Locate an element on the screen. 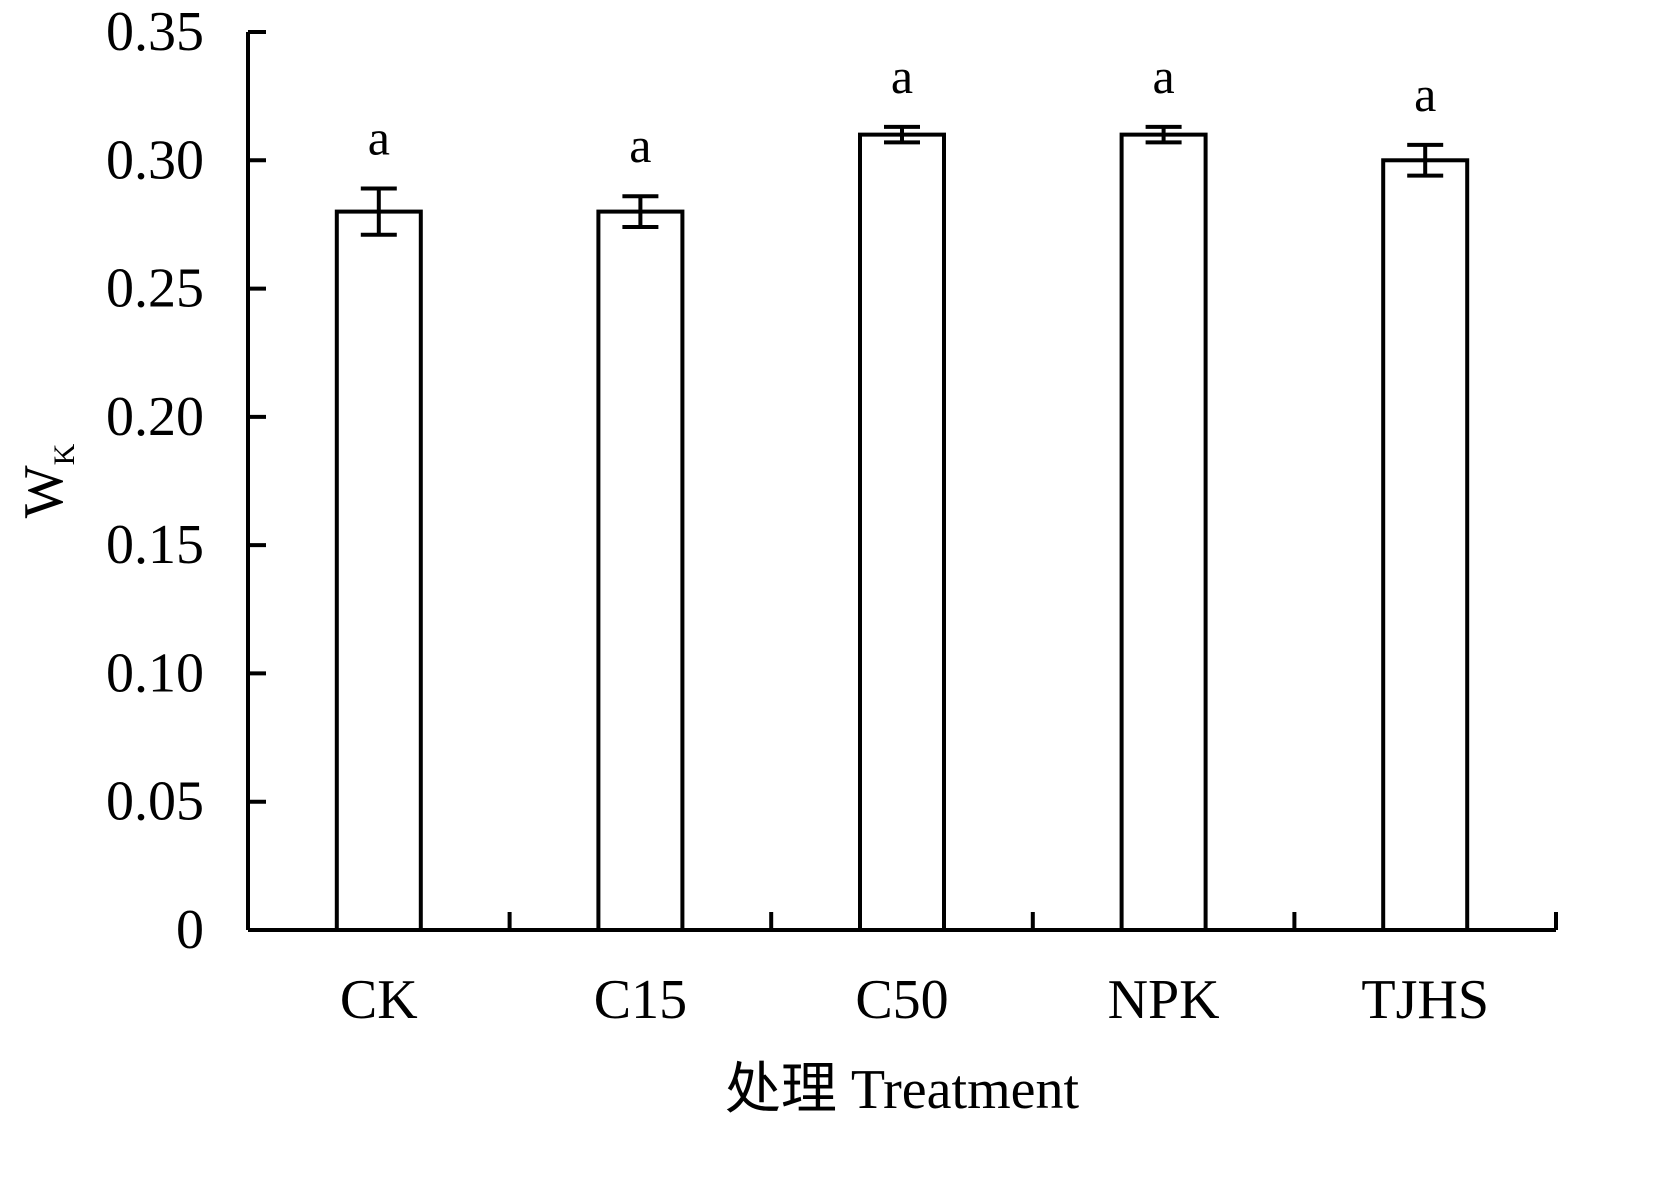 The width and height of the screenshot is (1654, 1181). x-axis-title: 处理 Treatment is located at coordinates (902, 1090).